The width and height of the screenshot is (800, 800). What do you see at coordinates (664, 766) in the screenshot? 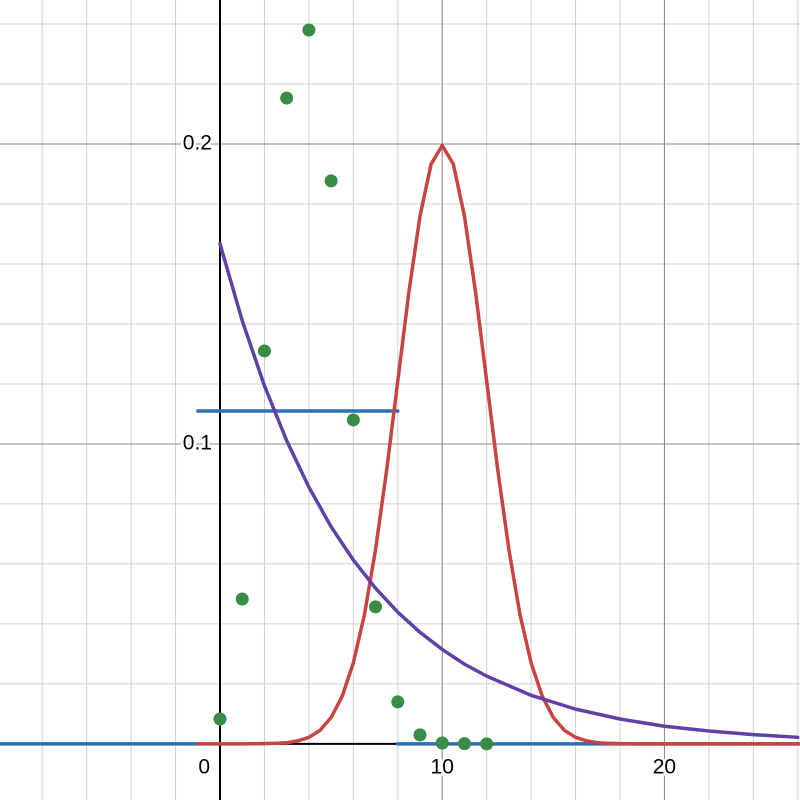
I see `x-tick-label: 20` at bounding box center [664, 766].